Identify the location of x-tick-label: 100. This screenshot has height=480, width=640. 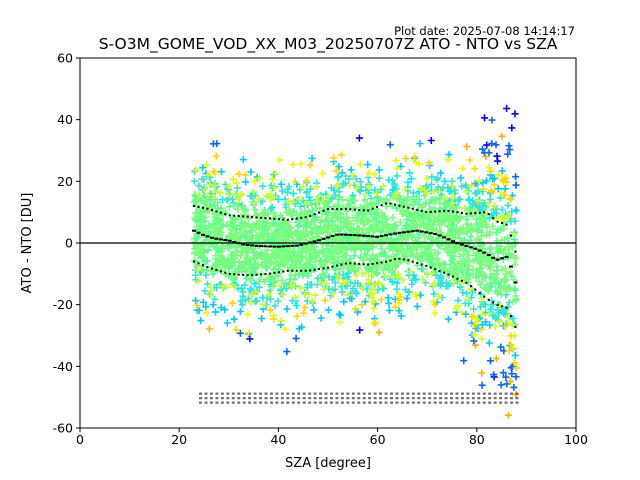
(576, 439).